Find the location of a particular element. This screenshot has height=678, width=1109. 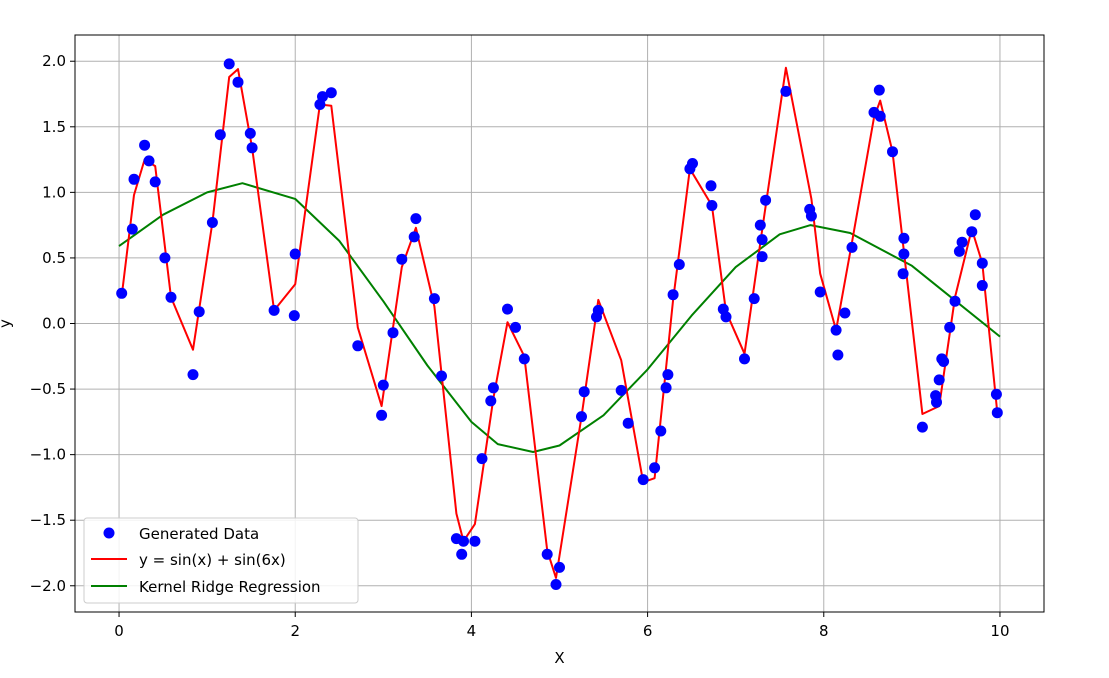

y-tick-label: 2.0 is located at coordinates (54, 61).